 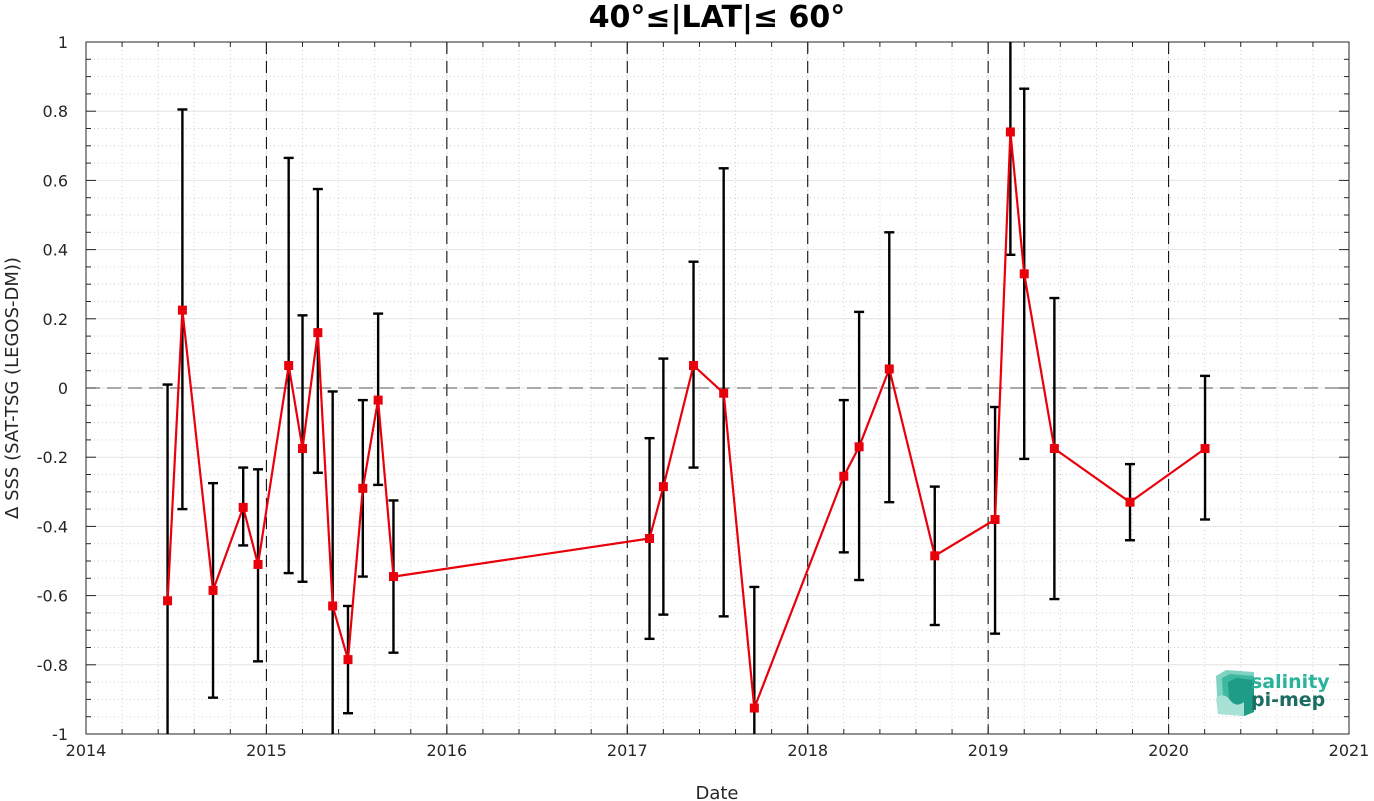 I want to click on y-tick-label: 0.2, so click(x=55, y=319).